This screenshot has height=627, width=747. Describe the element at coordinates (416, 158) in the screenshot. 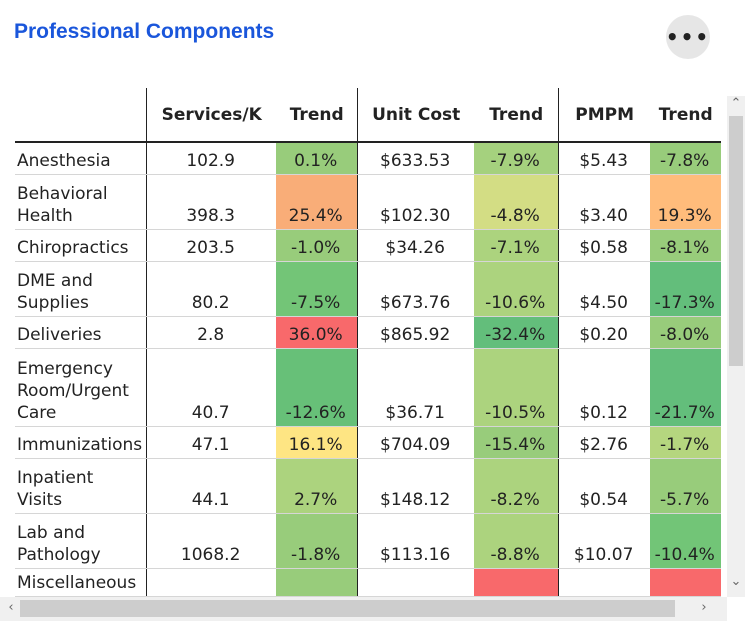

I see `unit-cost-value: $633.53` at that location.